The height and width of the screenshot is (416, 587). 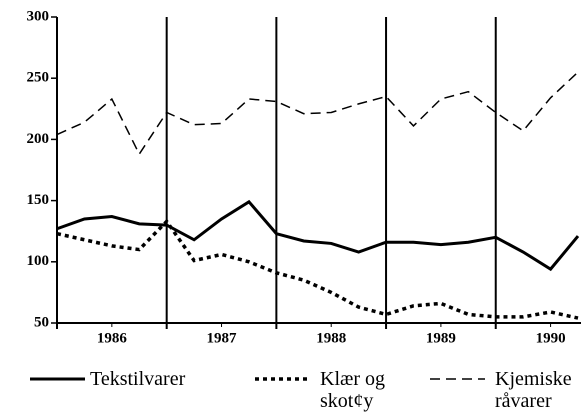 What do you see at coordinates (38, 139) in the screenshot?
I see `y-tick-label: 200` at bounding box center [38, 139].